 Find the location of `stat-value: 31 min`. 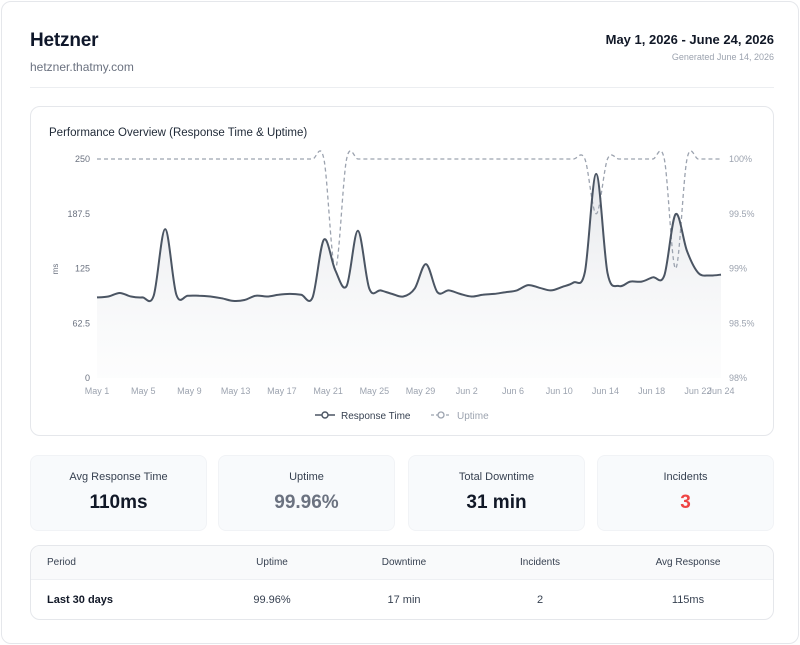

stat-value: 31 min is located at coordinates (496, 502).